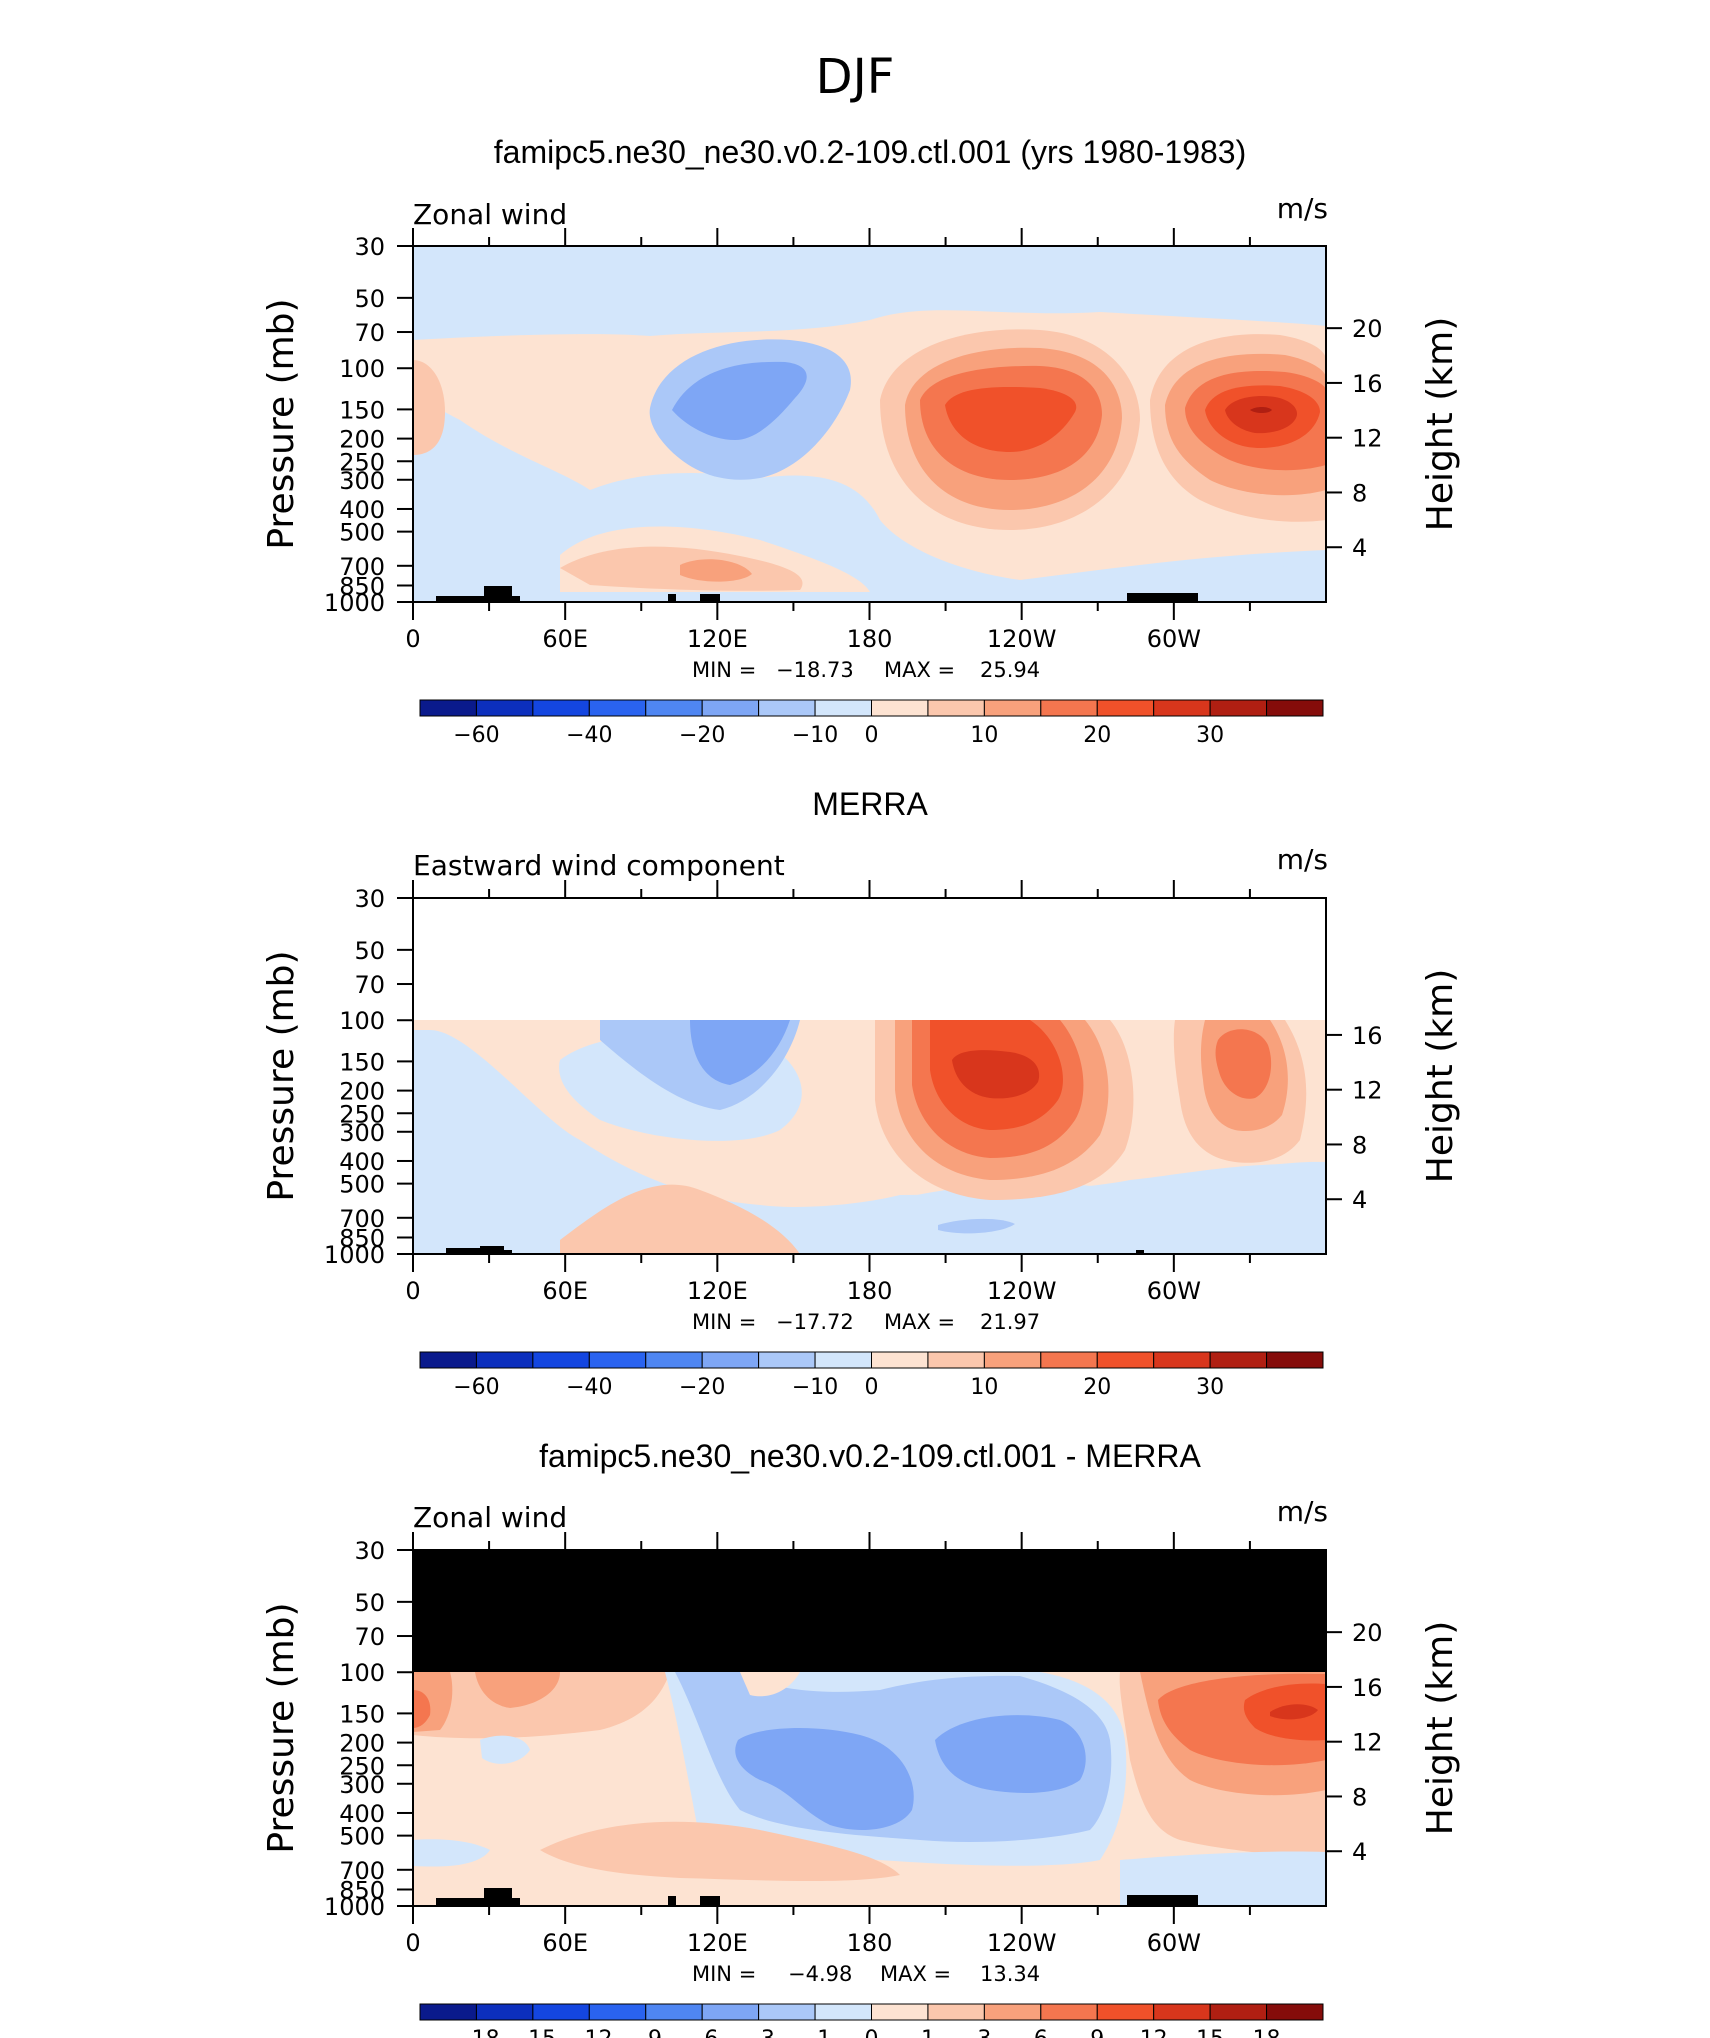  What do you see at coordinates (928, 2032) in the screenshot?
I see `legend-tick-label: 1` at bounding box center [928, 2032].